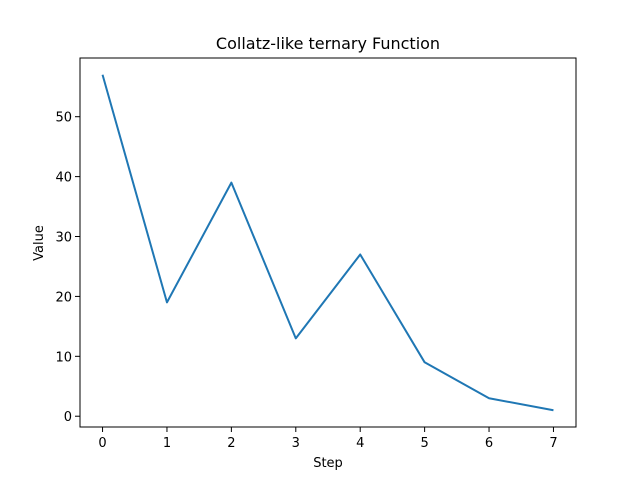  What do you see at coordinates (63, 238) in the screenshot?
I see `y-tick-label: 30` at bounding box center [63, 238].